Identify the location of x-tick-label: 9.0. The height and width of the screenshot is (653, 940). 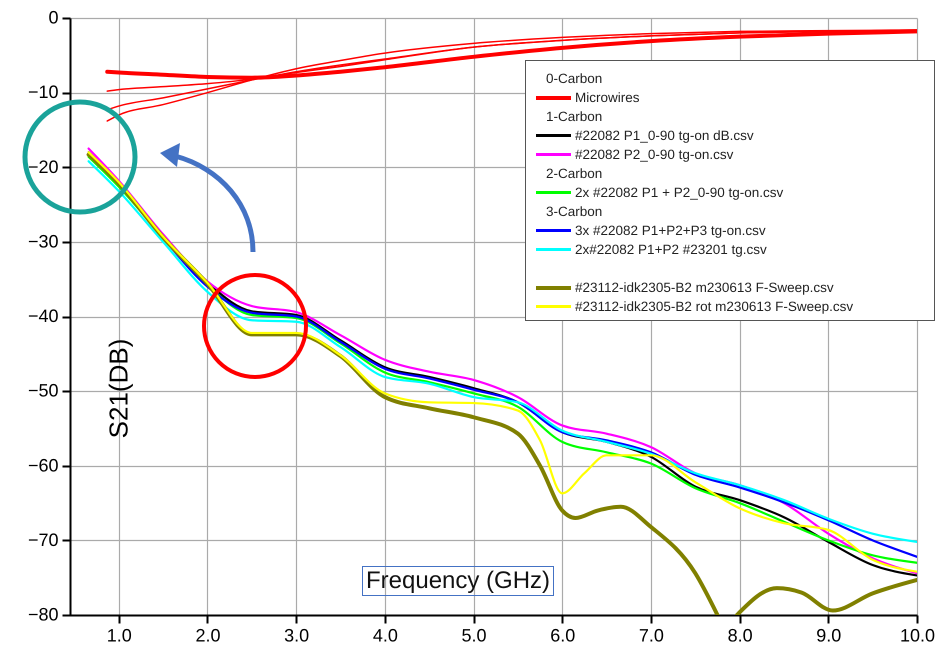
(829, 636).